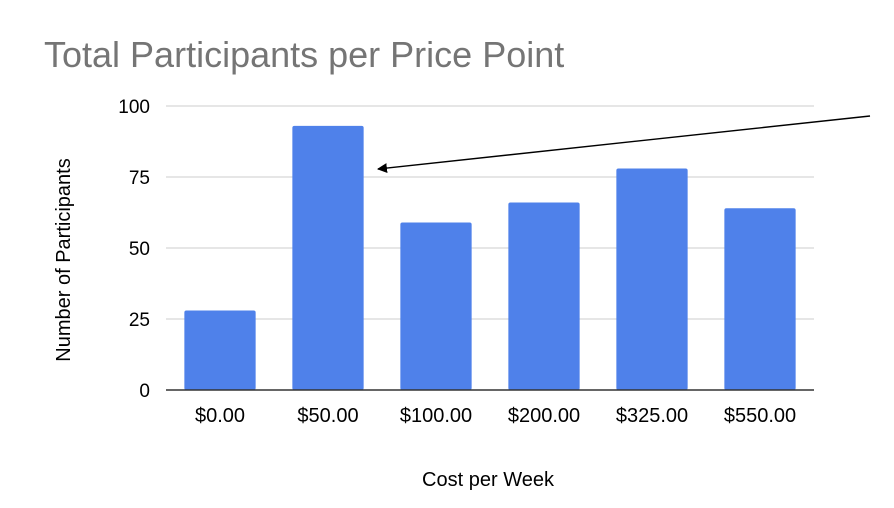  Describe the element at coordinates (139, 320) in the screenshot. I see `y-tick-label: 25` at that location.